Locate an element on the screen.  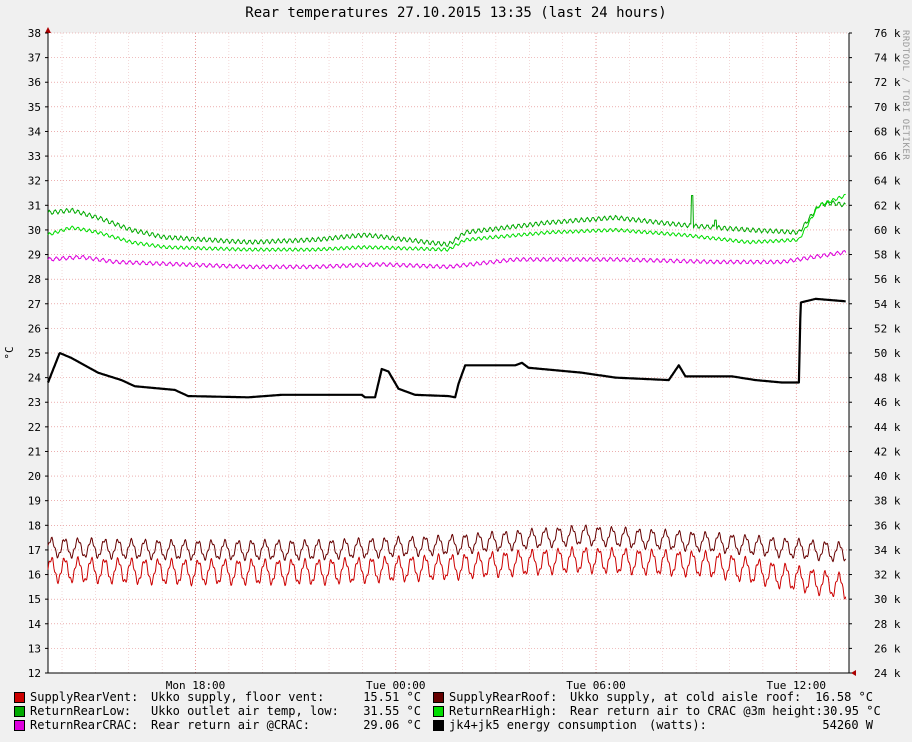
y-tick-label: 32 is located at coordinates (34, 181).